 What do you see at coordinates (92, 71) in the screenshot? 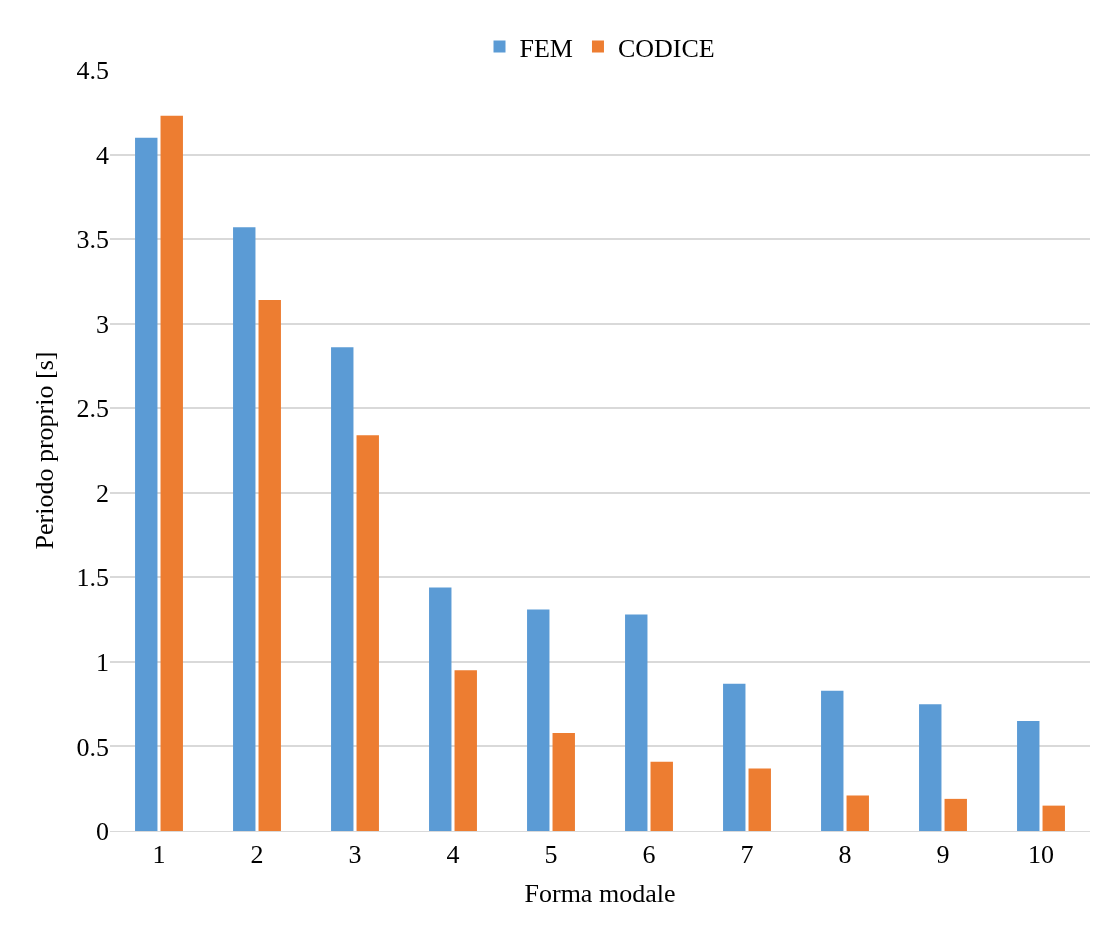
I see `y-tick-label: 4.5` at bounding box center [92, 71].